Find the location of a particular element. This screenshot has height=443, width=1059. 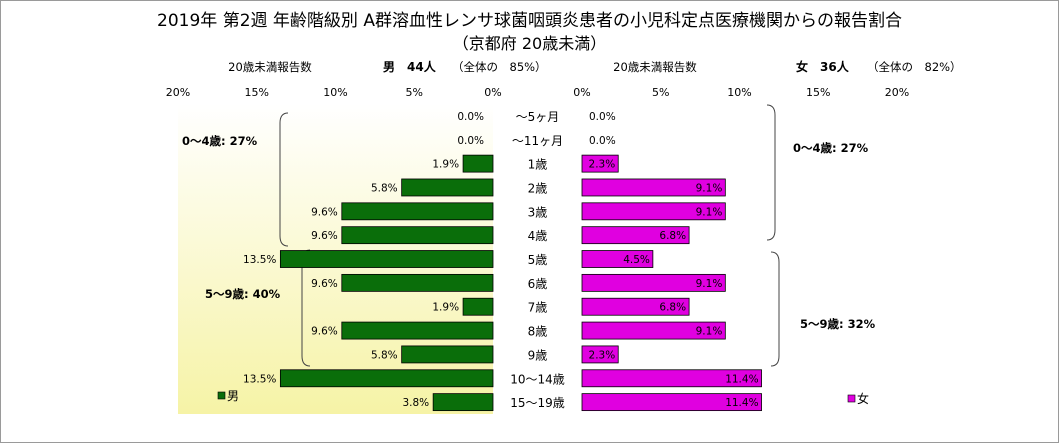

female-legend-label: 女 is located at coordinates (863, 398).